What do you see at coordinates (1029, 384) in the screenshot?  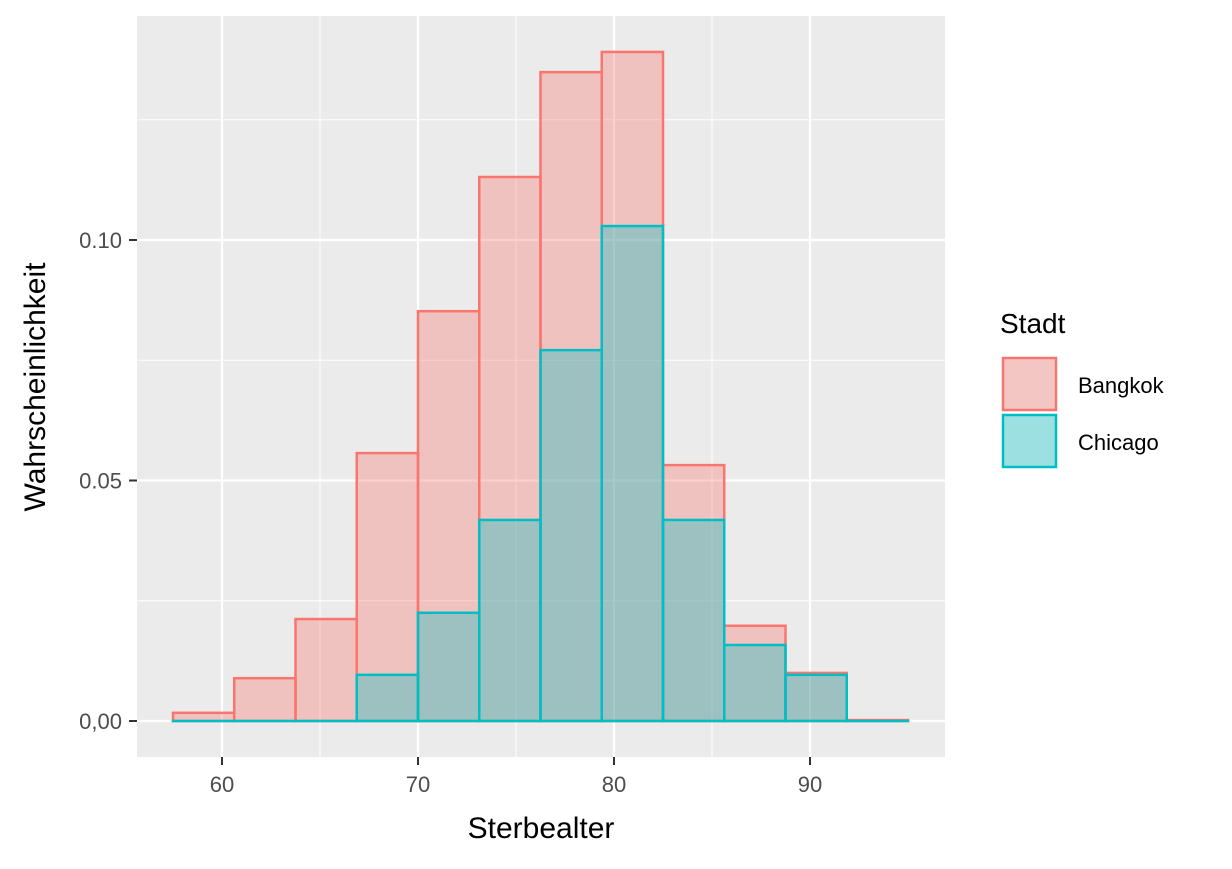 I see `legend-key-bangkok` at bounding box center [1029, 384].